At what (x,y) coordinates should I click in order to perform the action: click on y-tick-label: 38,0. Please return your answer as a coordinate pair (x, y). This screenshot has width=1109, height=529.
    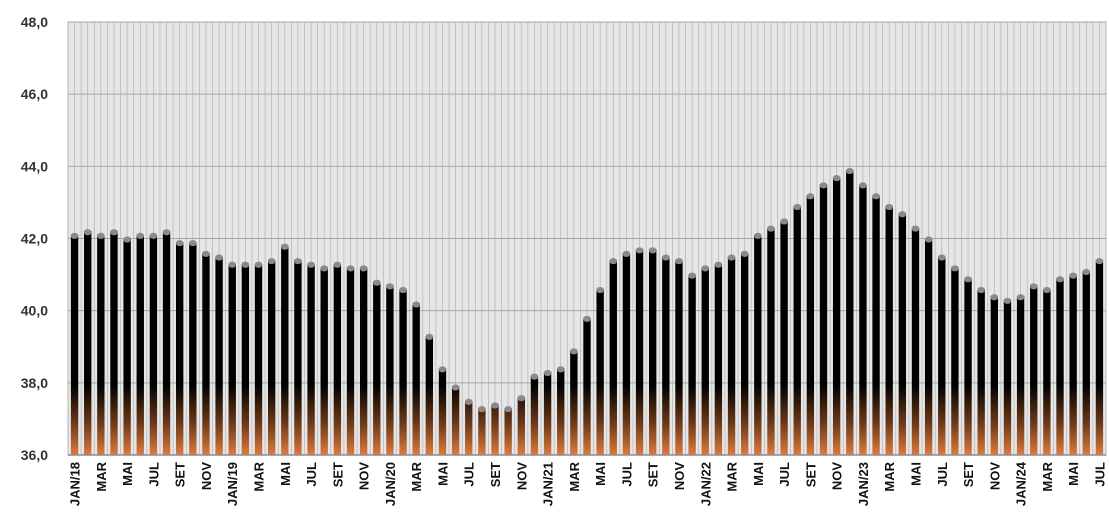
    Looking at the image, I should click on (34, 383).